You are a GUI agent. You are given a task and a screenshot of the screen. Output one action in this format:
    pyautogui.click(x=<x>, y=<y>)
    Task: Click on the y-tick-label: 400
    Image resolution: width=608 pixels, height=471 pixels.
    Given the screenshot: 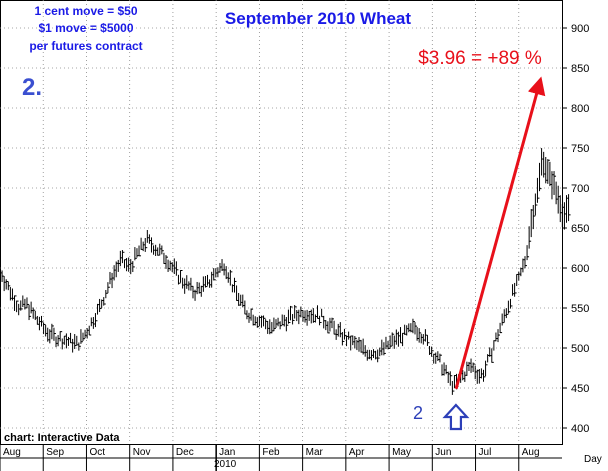 What is the action you would take?
    pyautogui.click(x=580, y=429)
    